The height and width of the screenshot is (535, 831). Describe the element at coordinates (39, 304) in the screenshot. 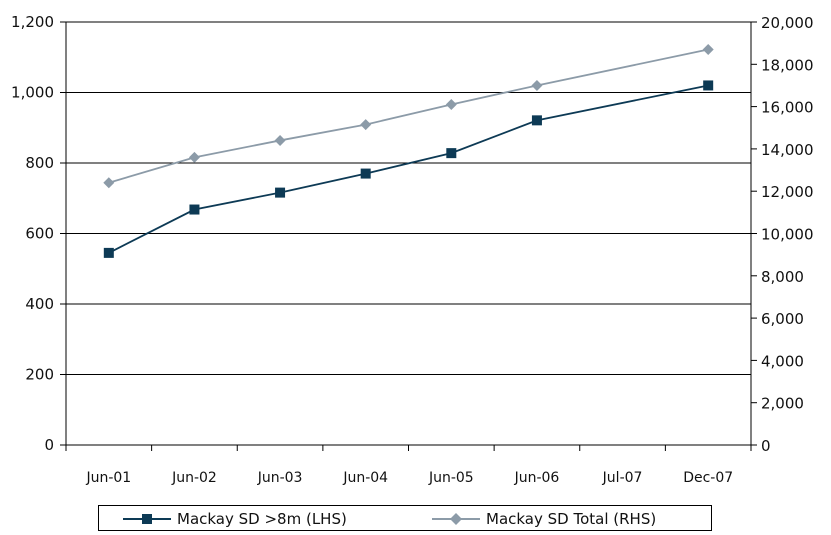

I see `left-y-tick-label: 400` at that location.